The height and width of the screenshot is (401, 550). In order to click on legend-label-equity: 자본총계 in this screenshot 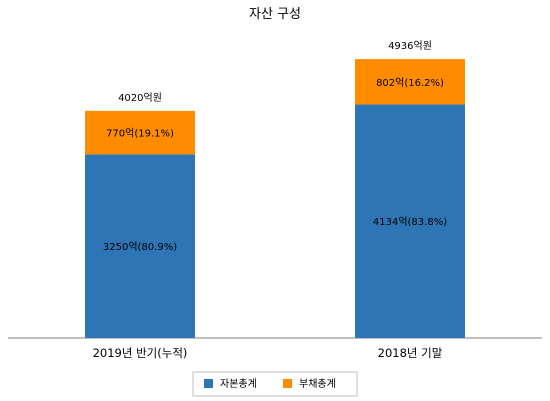, I will do `click(238, 384)`.